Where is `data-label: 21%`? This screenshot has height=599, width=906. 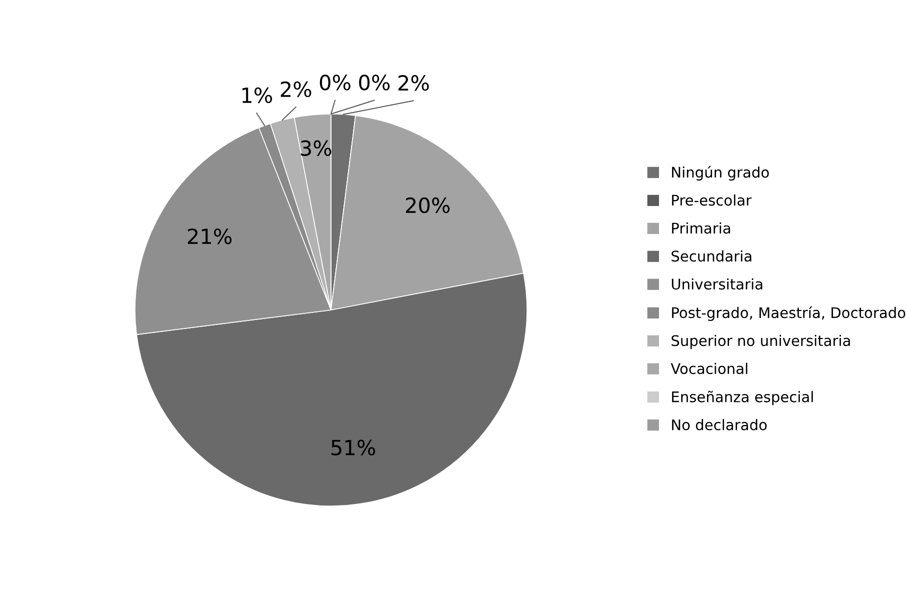 data-label: 21% is located at coordinates (210, 236).